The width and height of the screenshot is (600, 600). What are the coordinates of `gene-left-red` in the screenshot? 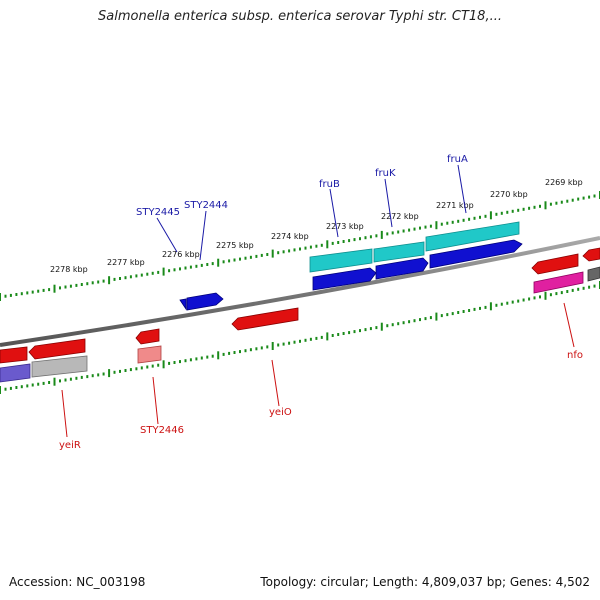 It's located at (14, 355).